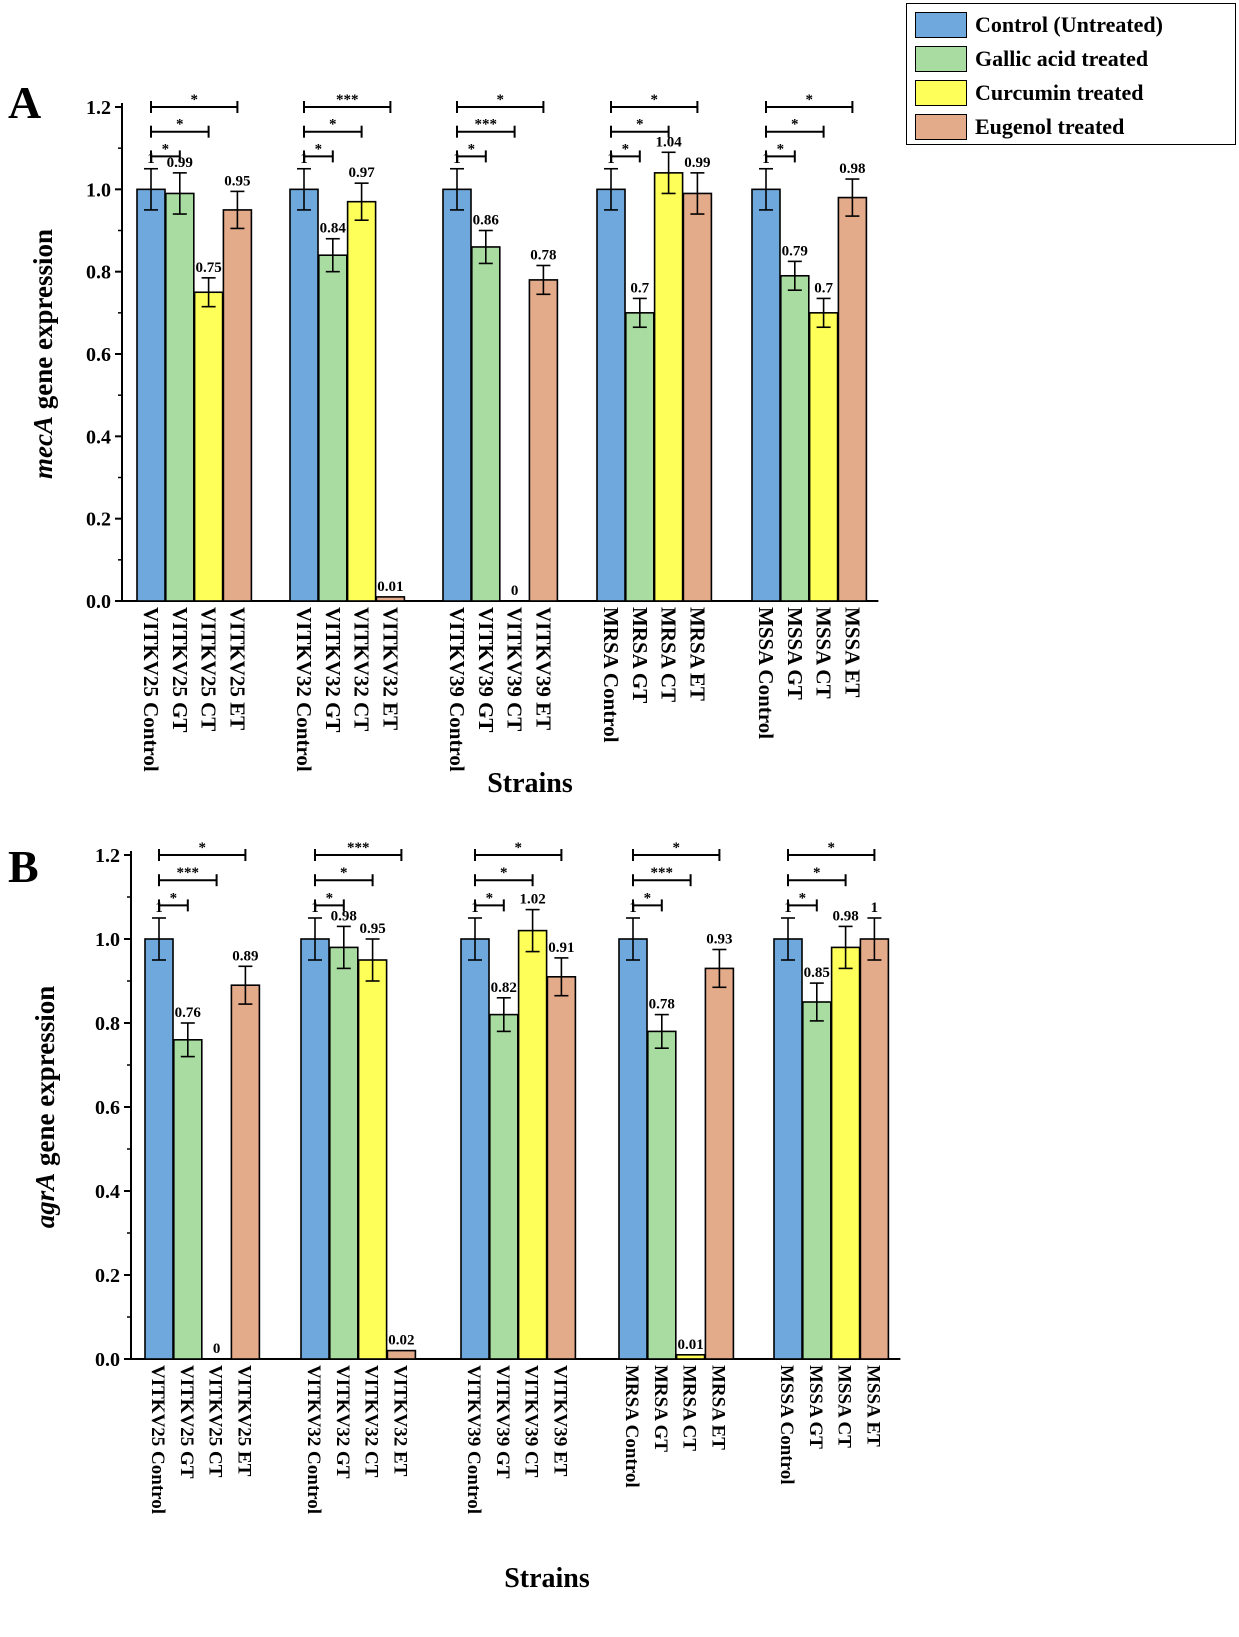 The image size is (1239, 1637). What do you see at coordinates (504, 988) in the screenshot?
I see `panel-b-bar-vitkv39-gt-value-label: 0.82` at bounding box center [504, 988].